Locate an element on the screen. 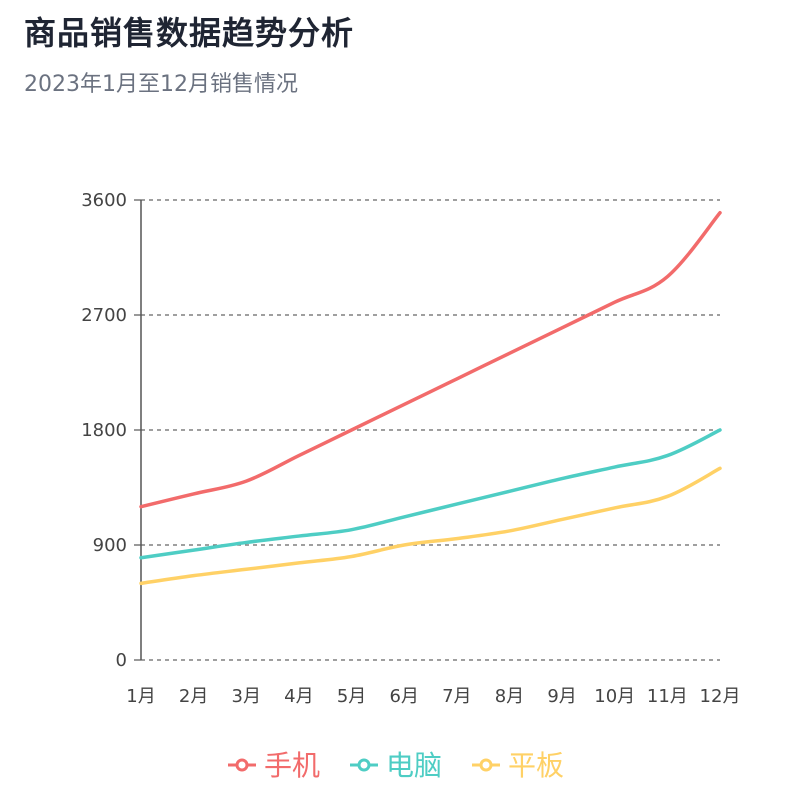  y-tick-label: 0 is located at coordinates (121, 660).